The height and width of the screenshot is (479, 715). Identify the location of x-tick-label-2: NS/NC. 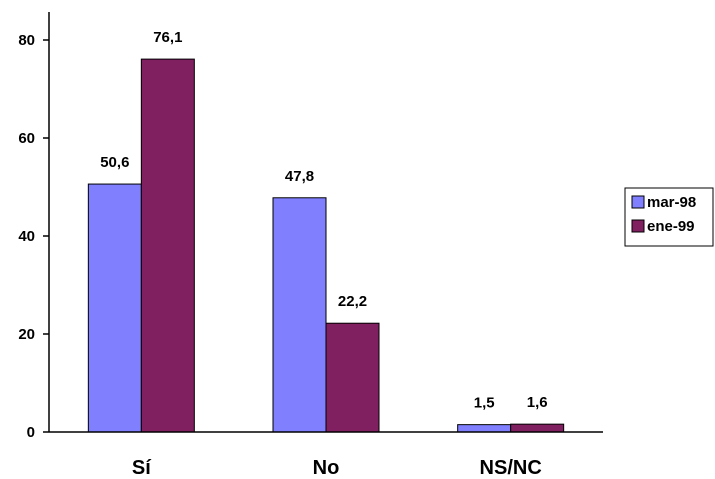
(511, 468).